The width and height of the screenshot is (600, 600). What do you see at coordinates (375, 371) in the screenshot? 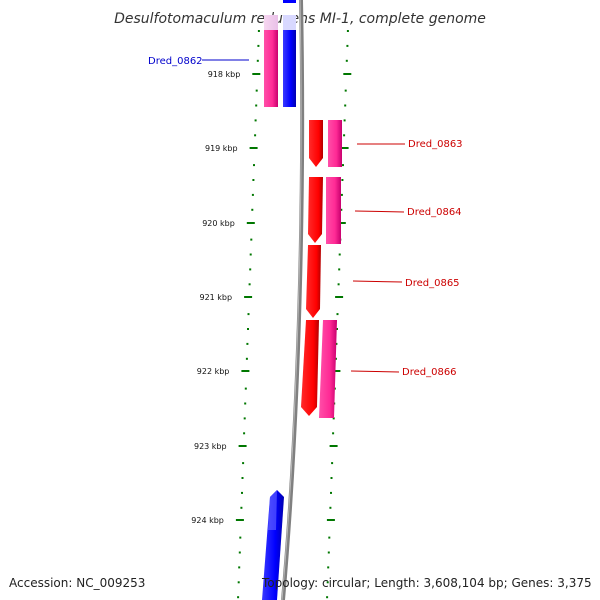
I see `gene-dred-0866-leader` at bounding box center [375, 371].